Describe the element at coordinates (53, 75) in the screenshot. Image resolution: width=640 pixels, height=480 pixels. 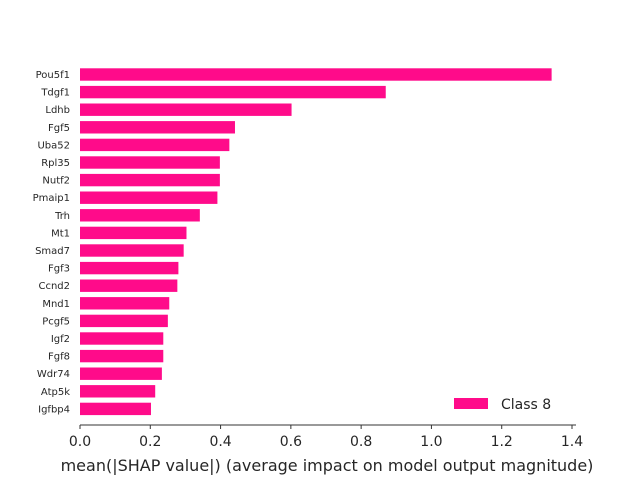
I see `y-tick-label: Pou5f1` at that location.